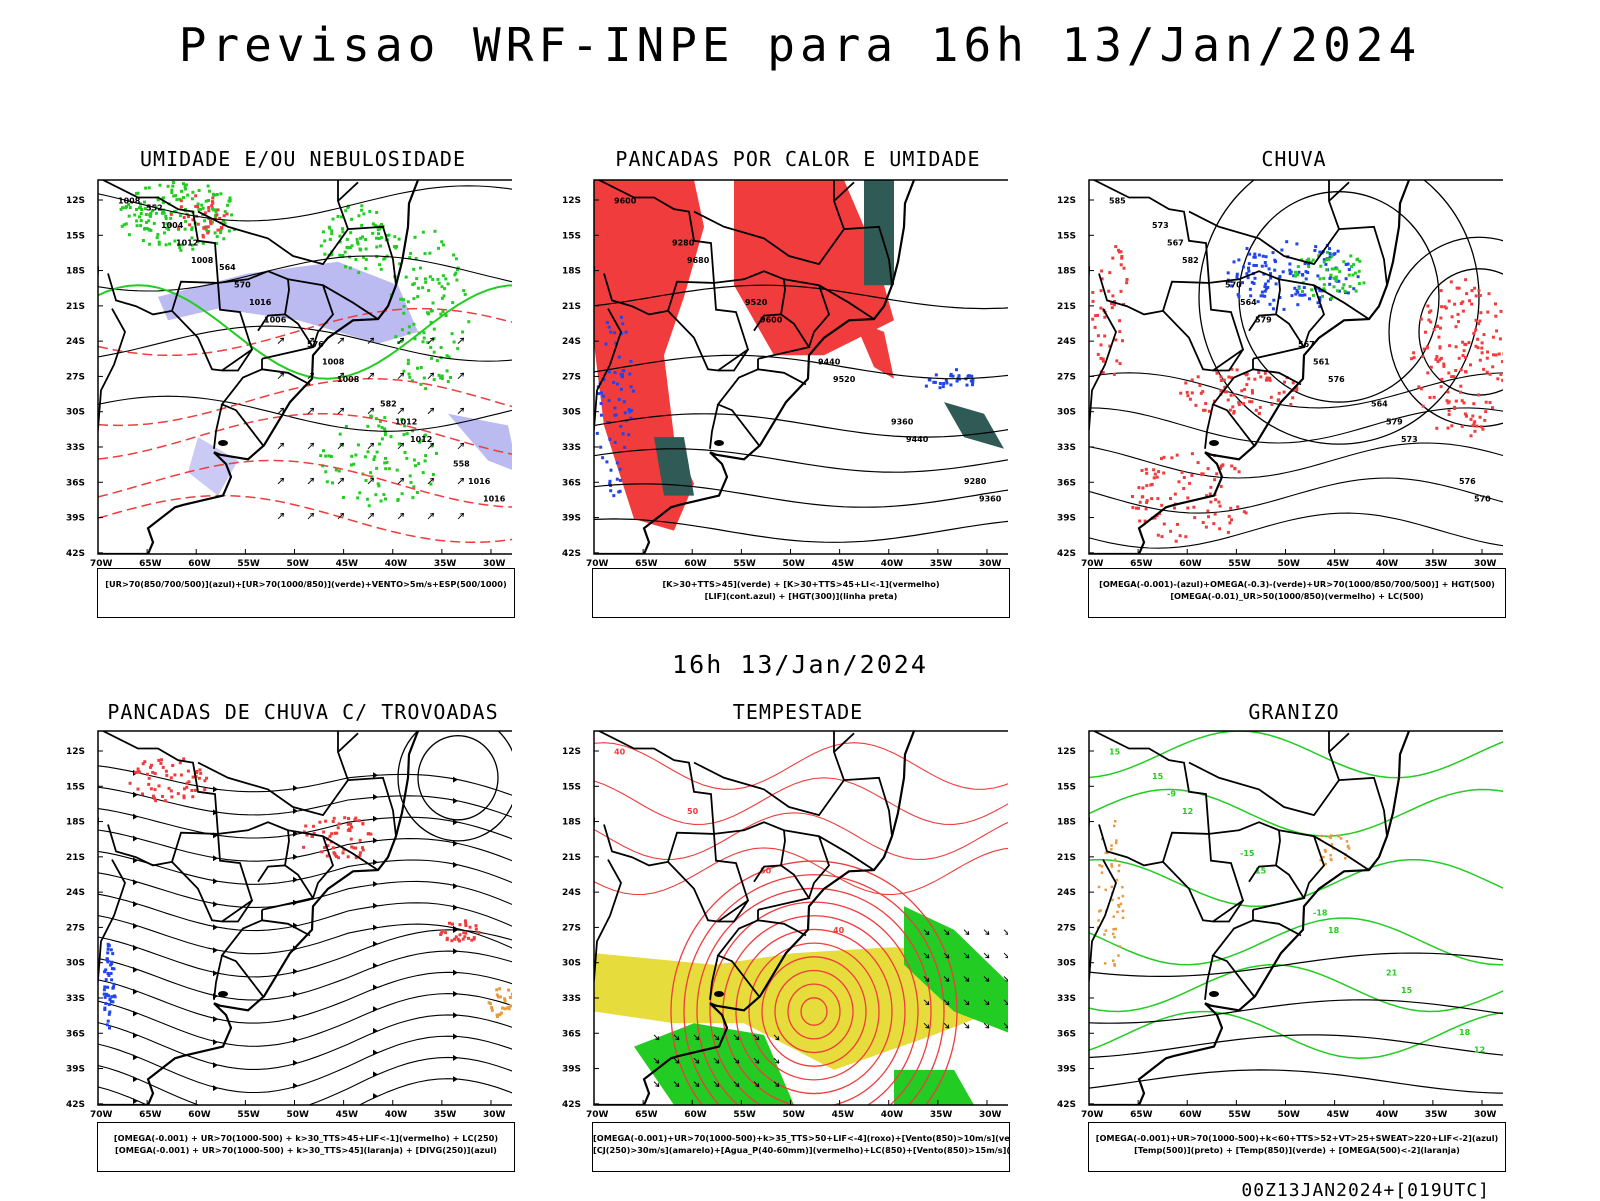 The height and width of the screenshot is (1201, 1600). I want to click on map-frame, so click(800, 367).